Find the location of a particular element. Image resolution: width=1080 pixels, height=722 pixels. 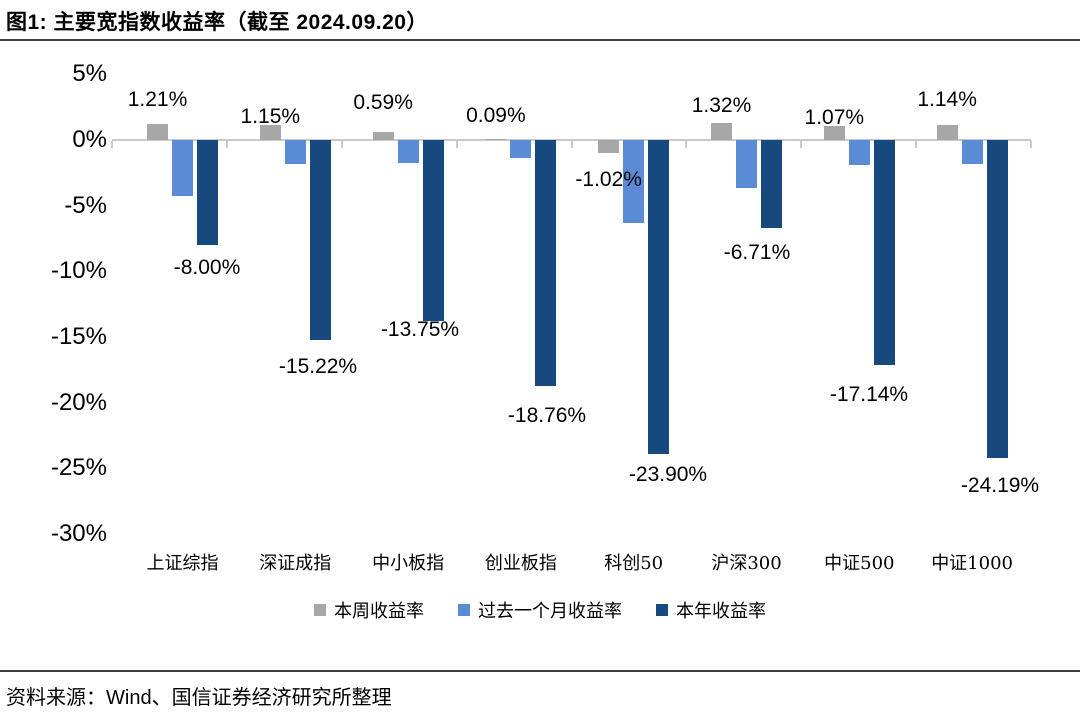

legend-item-weekly: 本周收益率 is located at coordinates (369, 610).